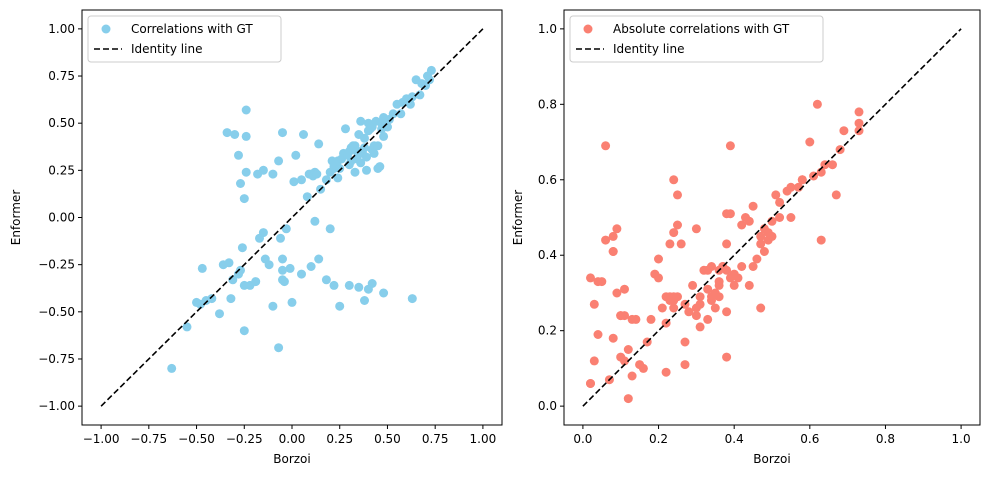 The image size is (989, 494). Describe the element at coordinates (772, 435) in the screenshot. I see `x-axis-ticks: 0.0 0.2 0.4 0.6 0.8 1.0` at that location.